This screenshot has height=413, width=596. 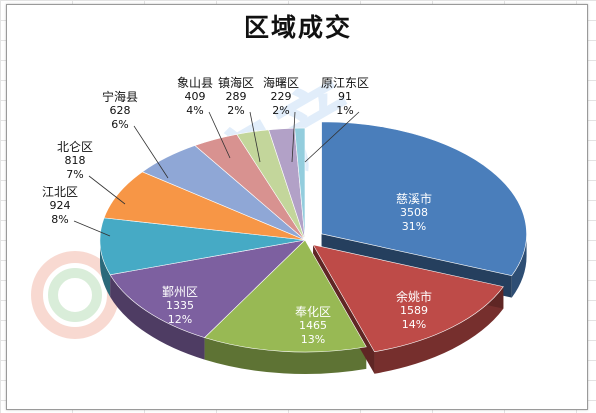 I want to click on data-label-value: 91, so click(x=345, y=96).